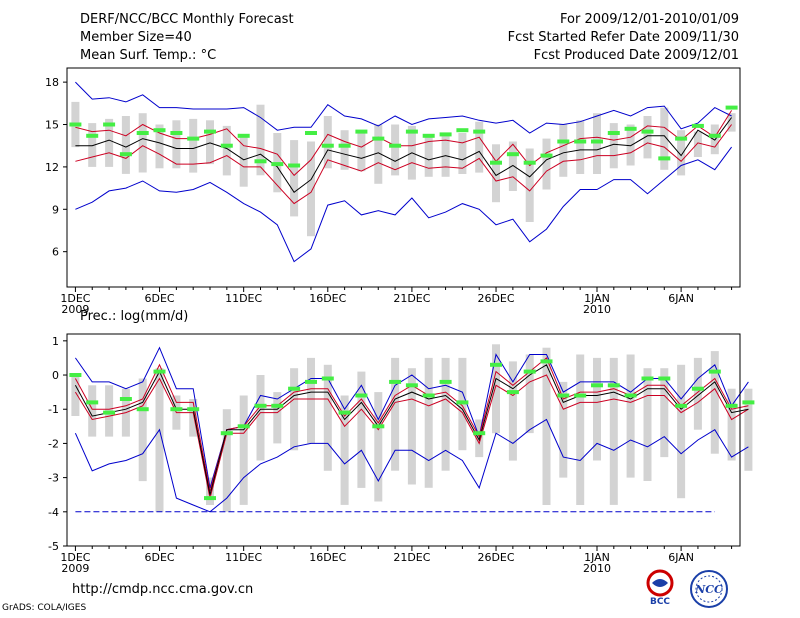  I want to click on precip-title: Prec.: log(mm/d), so click(134, 316).